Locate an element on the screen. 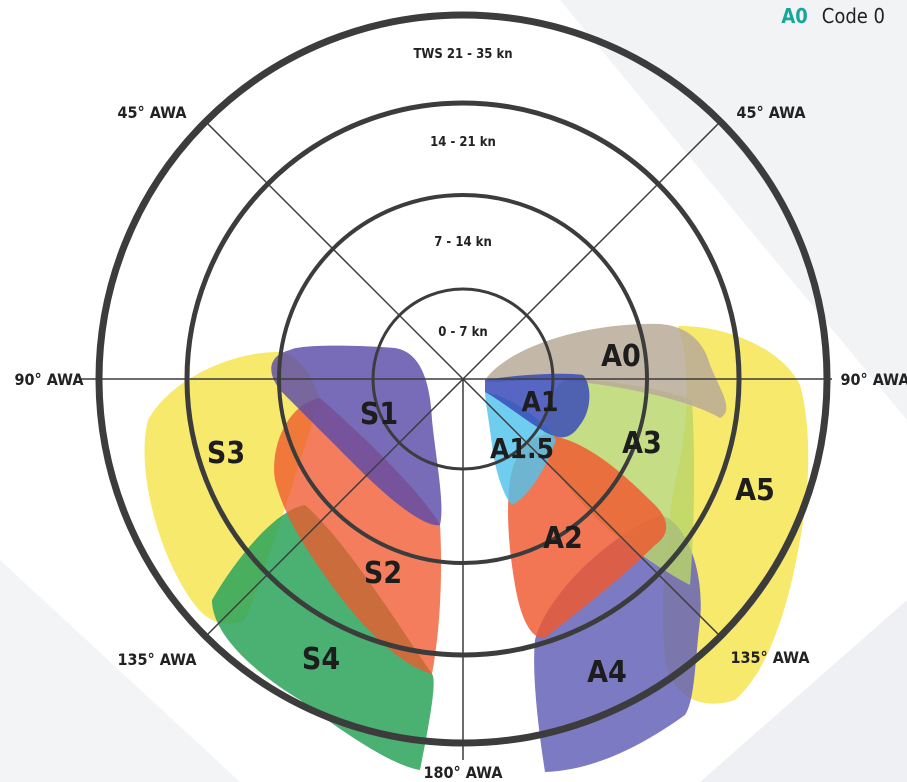 Image resolution: width=907 pixels, height=782 pixels. sail-label-S4: S4 is located at coordinates (321, 659).